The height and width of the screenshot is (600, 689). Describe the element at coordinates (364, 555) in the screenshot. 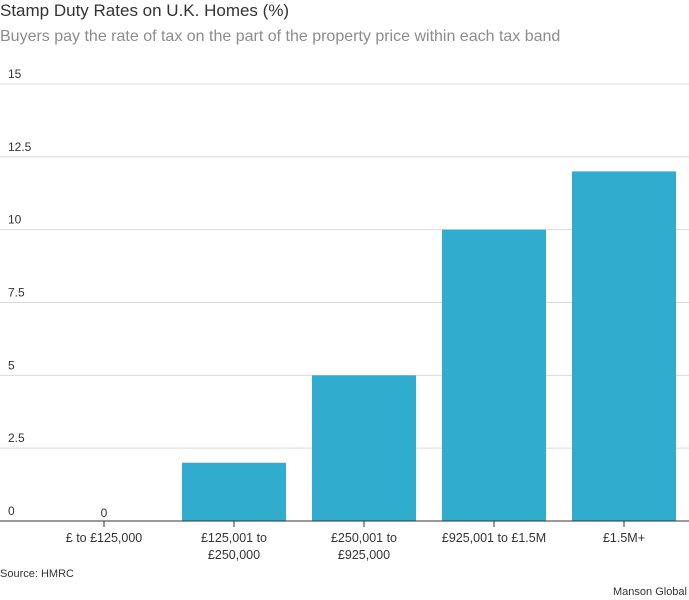

I see `x-tick-label: £925,000` at that location.